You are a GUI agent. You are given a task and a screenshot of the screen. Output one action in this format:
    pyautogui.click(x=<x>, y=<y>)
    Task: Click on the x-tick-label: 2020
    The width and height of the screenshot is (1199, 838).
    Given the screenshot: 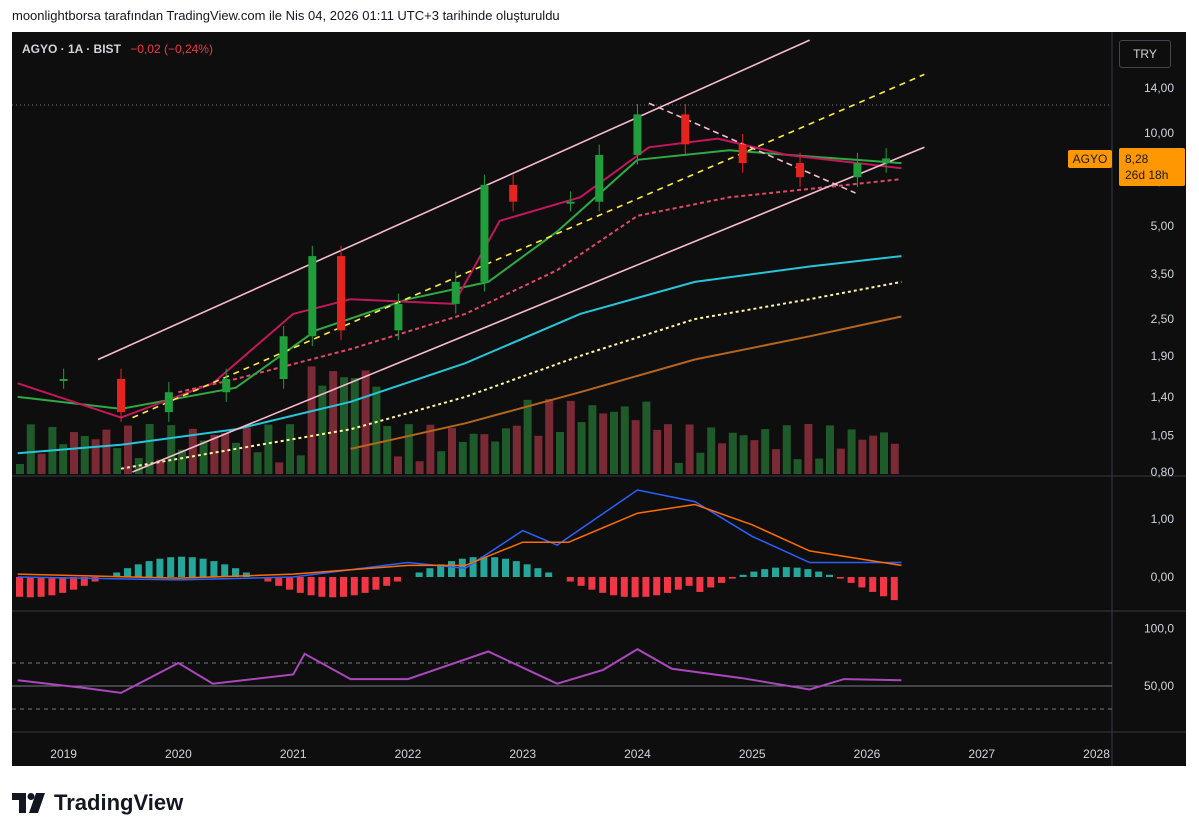 What is the action you would take?
    pyautogui.click(x=178, y=754)
    